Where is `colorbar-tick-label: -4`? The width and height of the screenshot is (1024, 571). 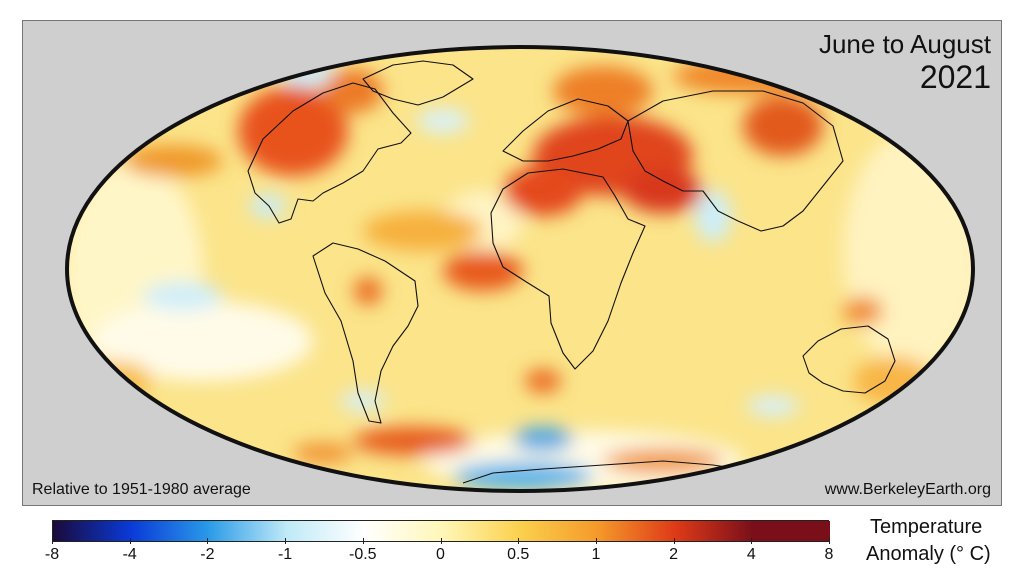
colorbar-tick-label: -4 is located at coordinates (129, 554).